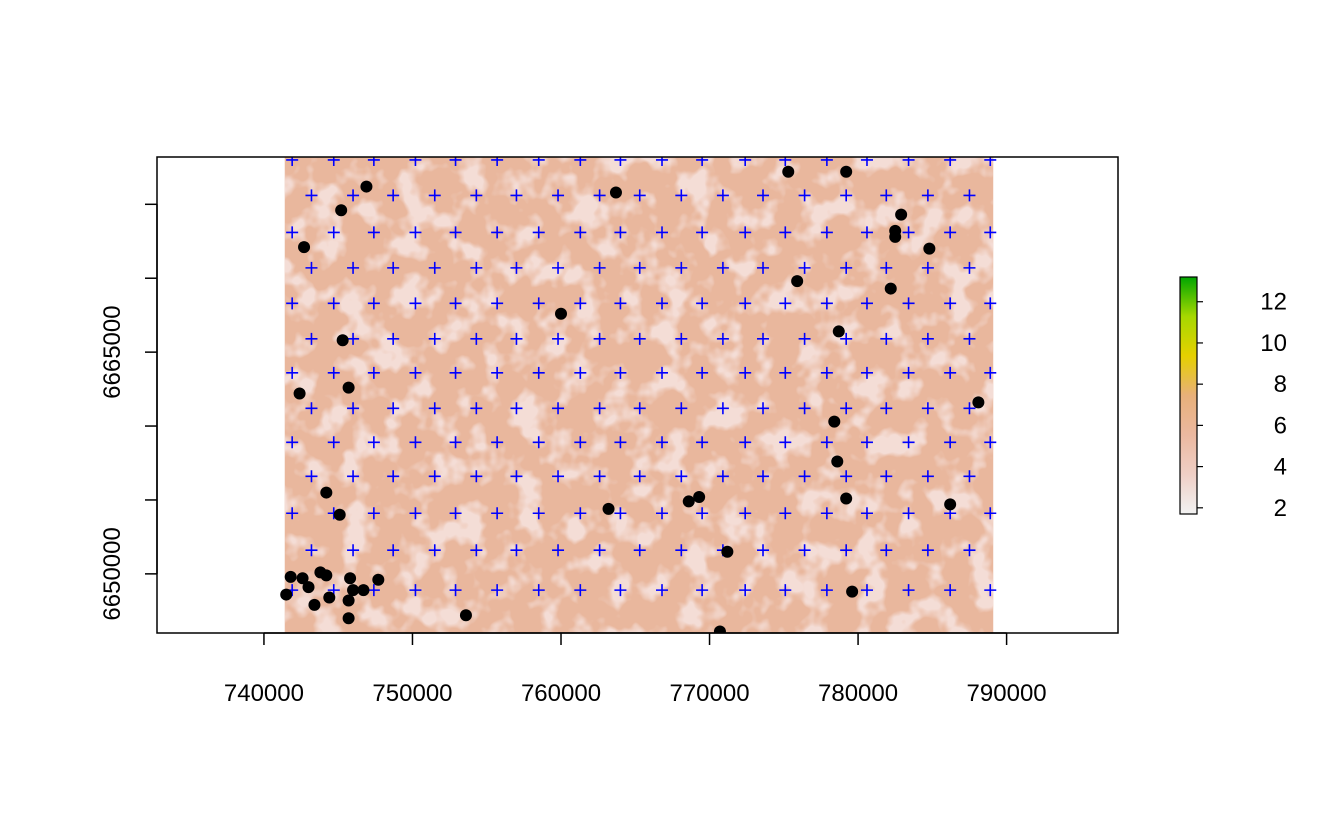 This screenshot has width=1344, height=835. Describe the element at coordinates (264, 693) in the screenshot. I see `x-tick-label: 740000` at that location.